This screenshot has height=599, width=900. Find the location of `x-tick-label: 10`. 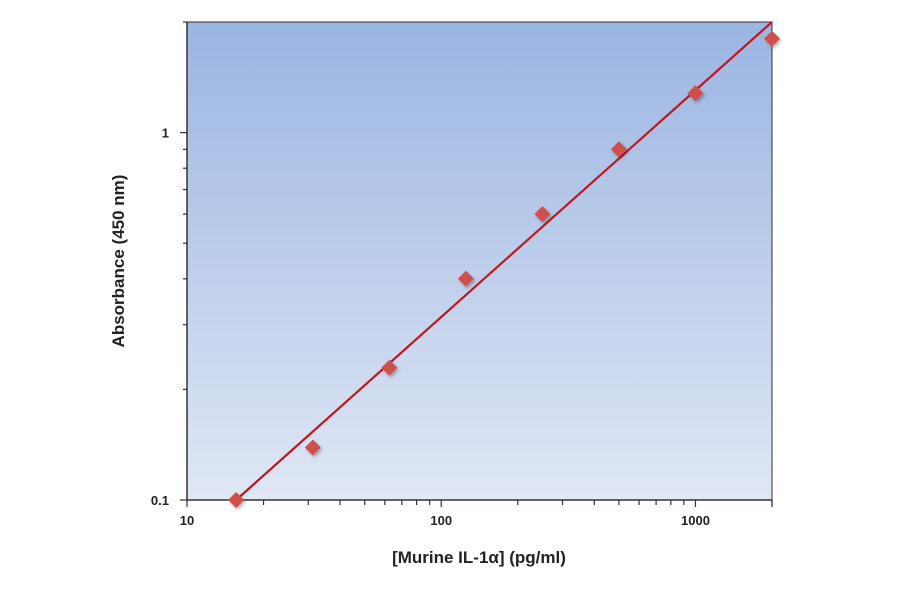

x-tick-label: 10 is located at coordinates (187, 520).